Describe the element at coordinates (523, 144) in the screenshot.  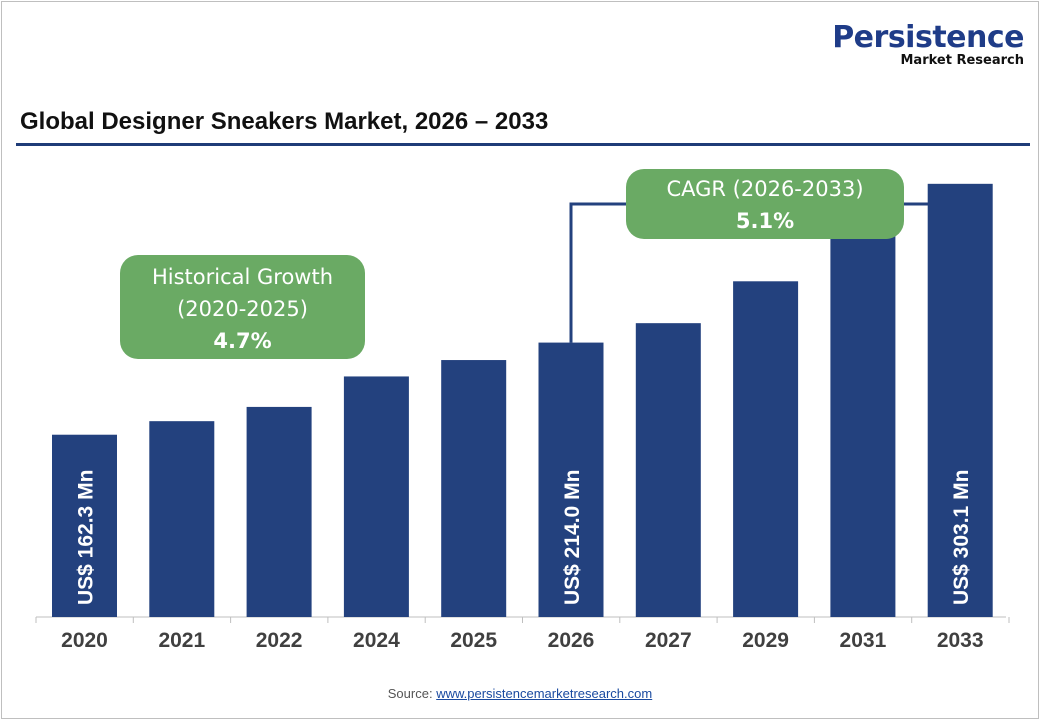
I see `title-divider` at that location.